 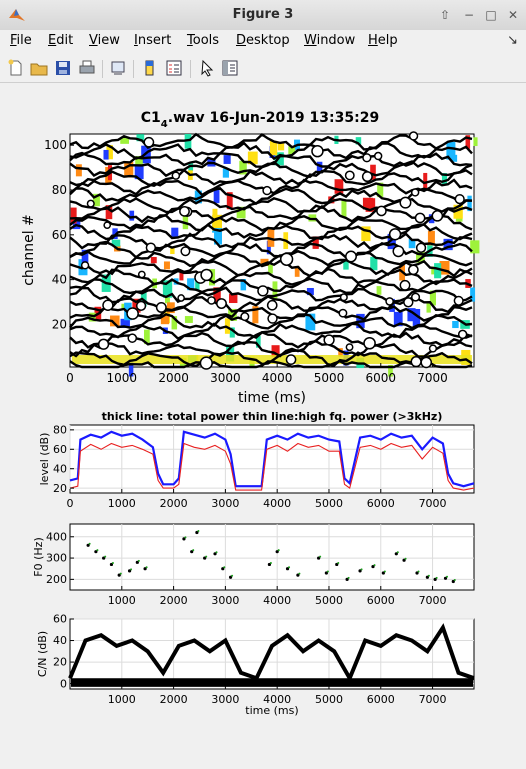 I want to click on menu-desktop: Desktop, so click(x=263, y=40).